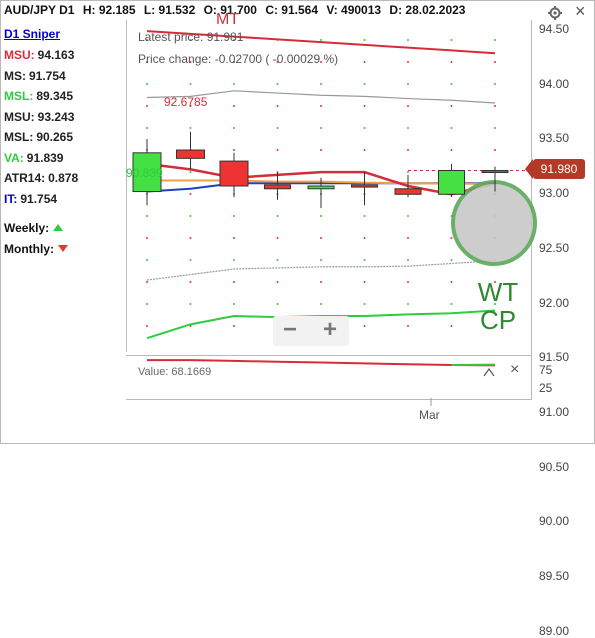 The image size is (595, 638). I want to click on subchart-tick-75: 75, so click(545, 370).